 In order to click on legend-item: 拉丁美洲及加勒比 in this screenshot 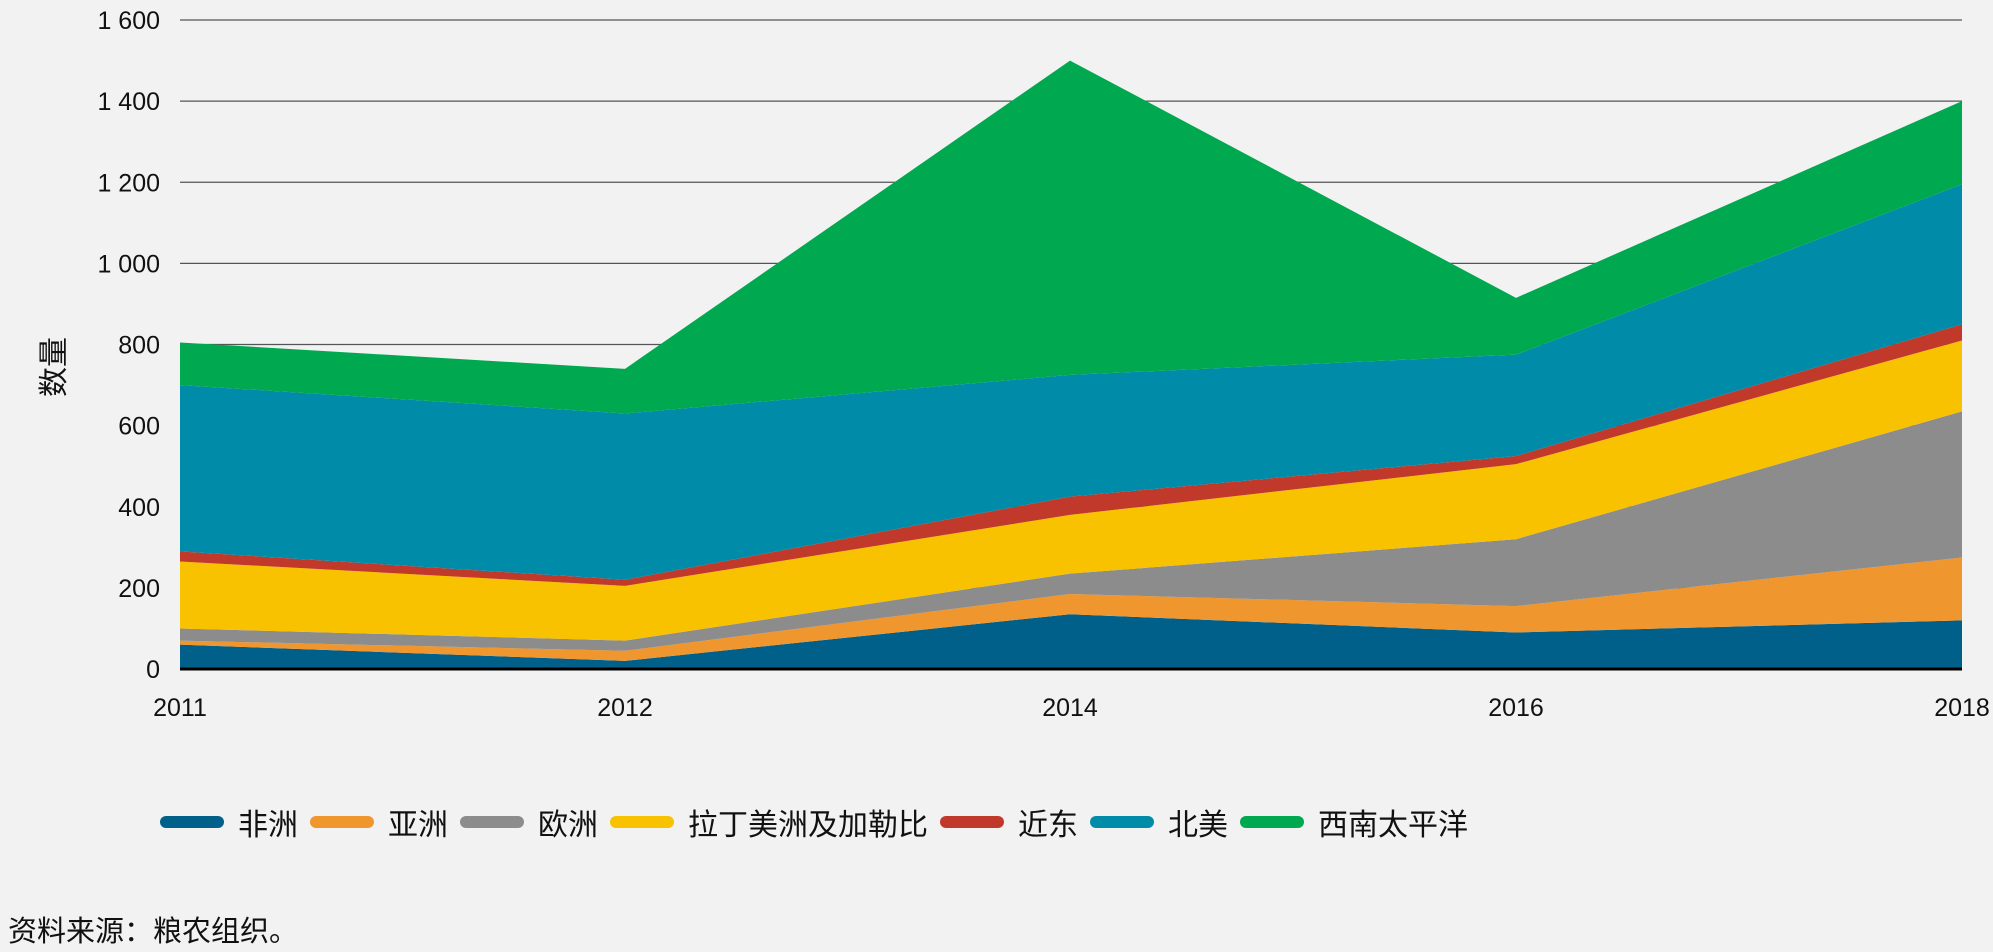, I will do `click(769, 822)`.